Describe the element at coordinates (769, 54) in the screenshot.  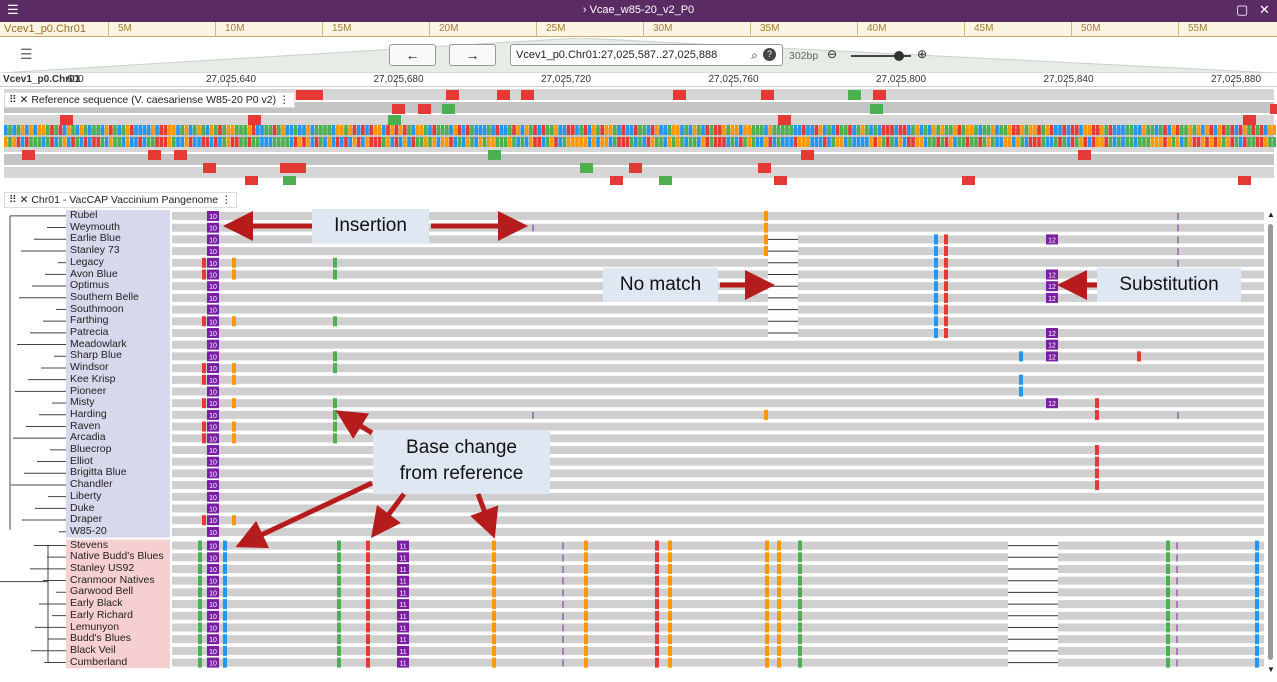
I see `help-icon: ?` at that location.